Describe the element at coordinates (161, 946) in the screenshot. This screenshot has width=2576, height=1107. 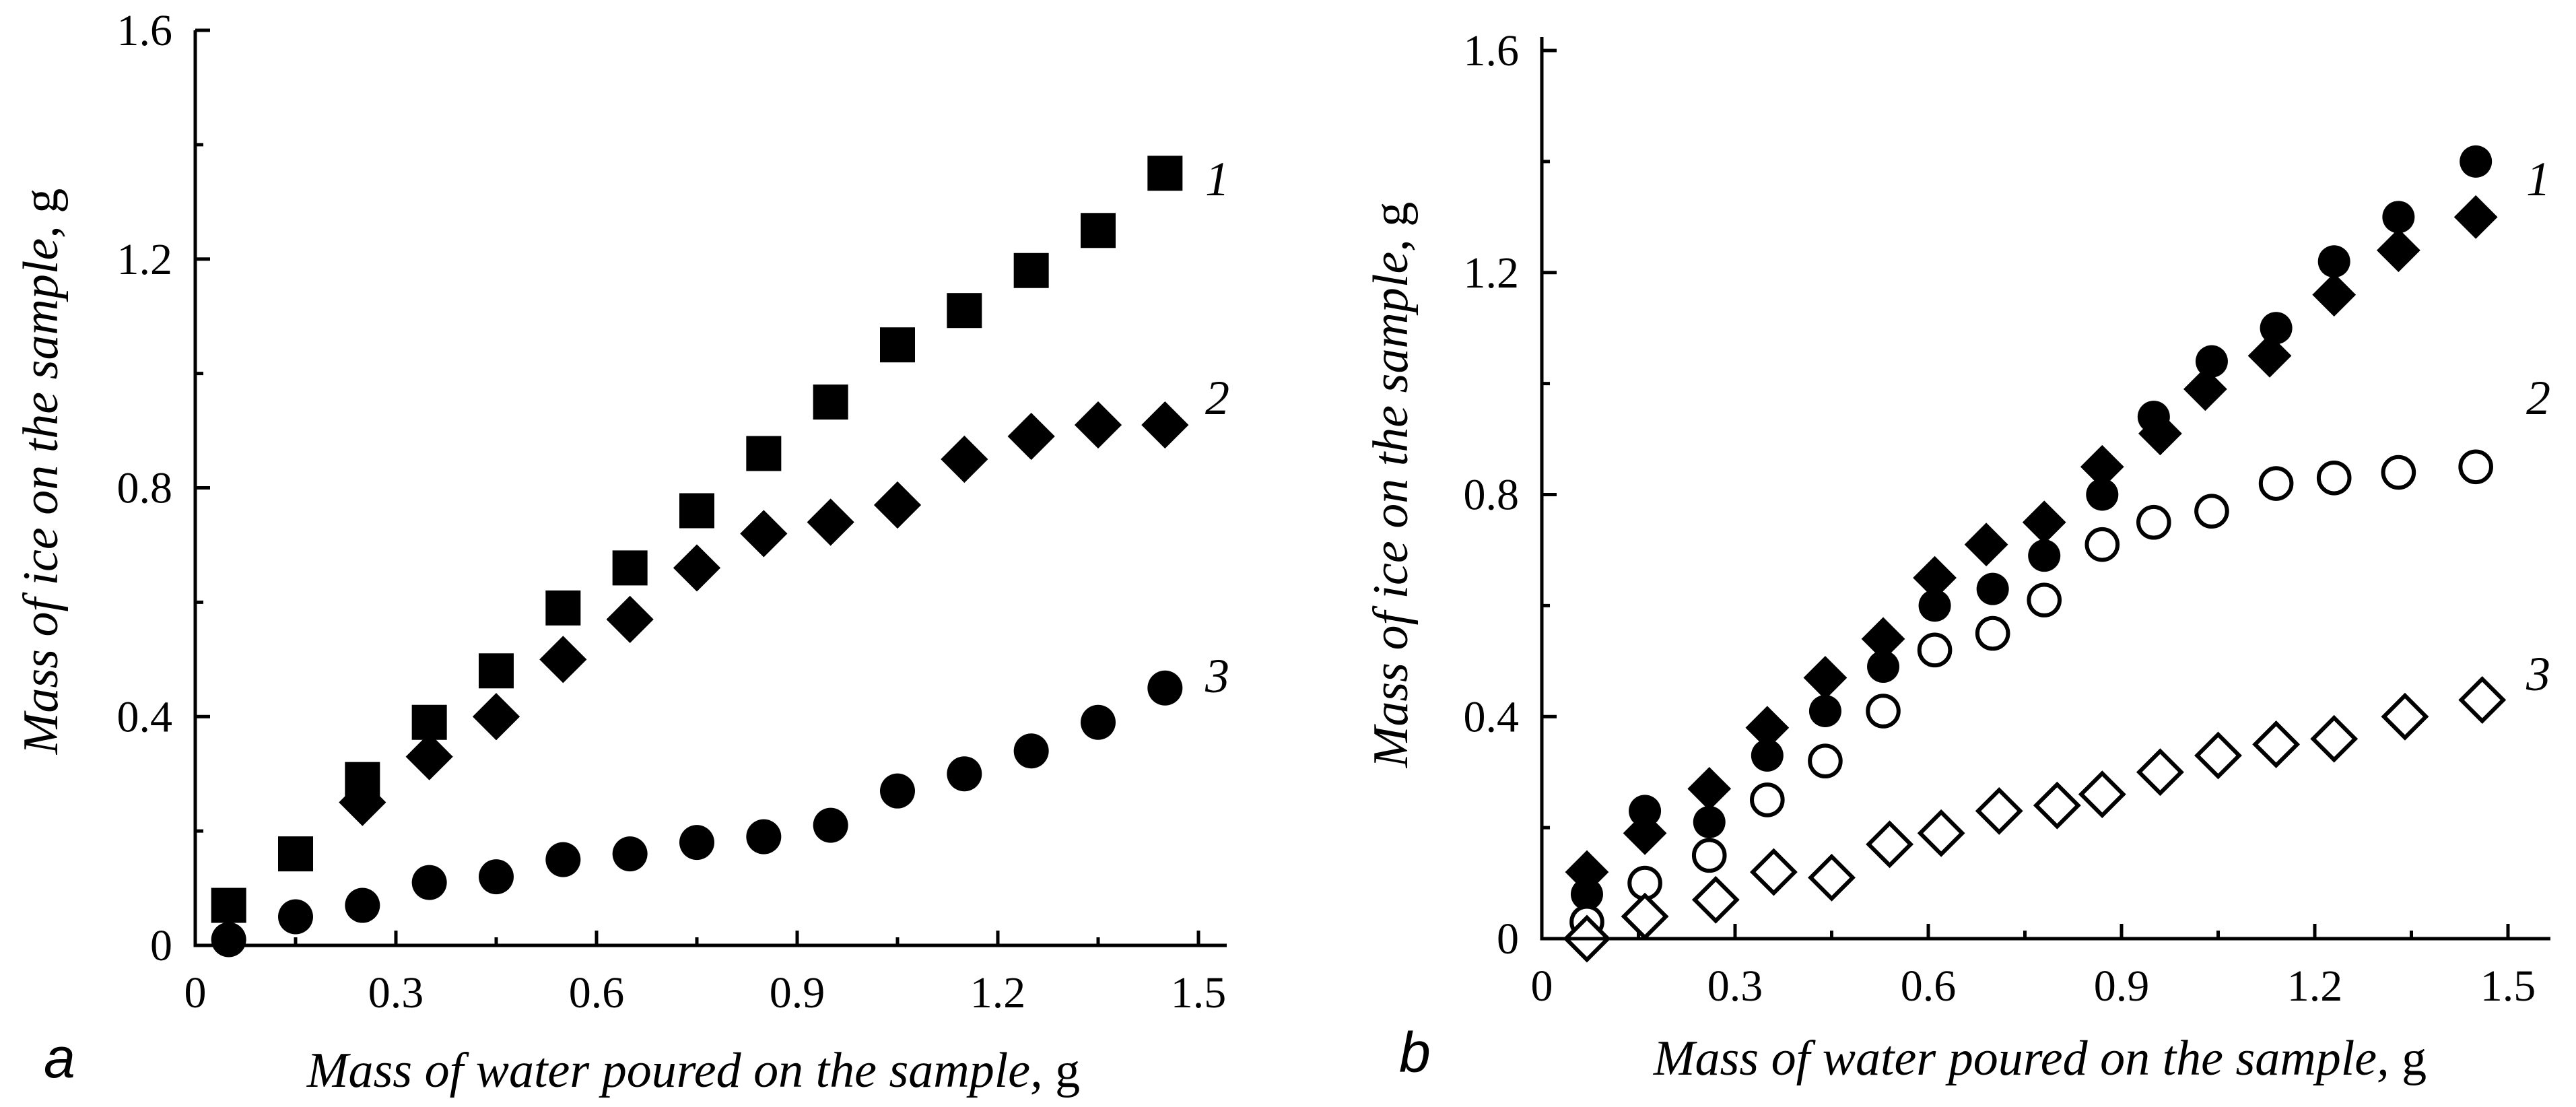
I see `a-y-tick-label: 0` at that location.